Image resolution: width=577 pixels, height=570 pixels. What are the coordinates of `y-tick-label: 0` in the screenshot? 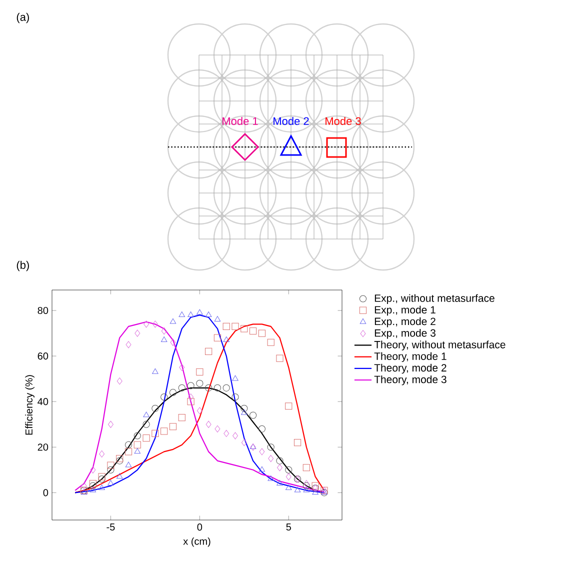 It's located at (45, 492).